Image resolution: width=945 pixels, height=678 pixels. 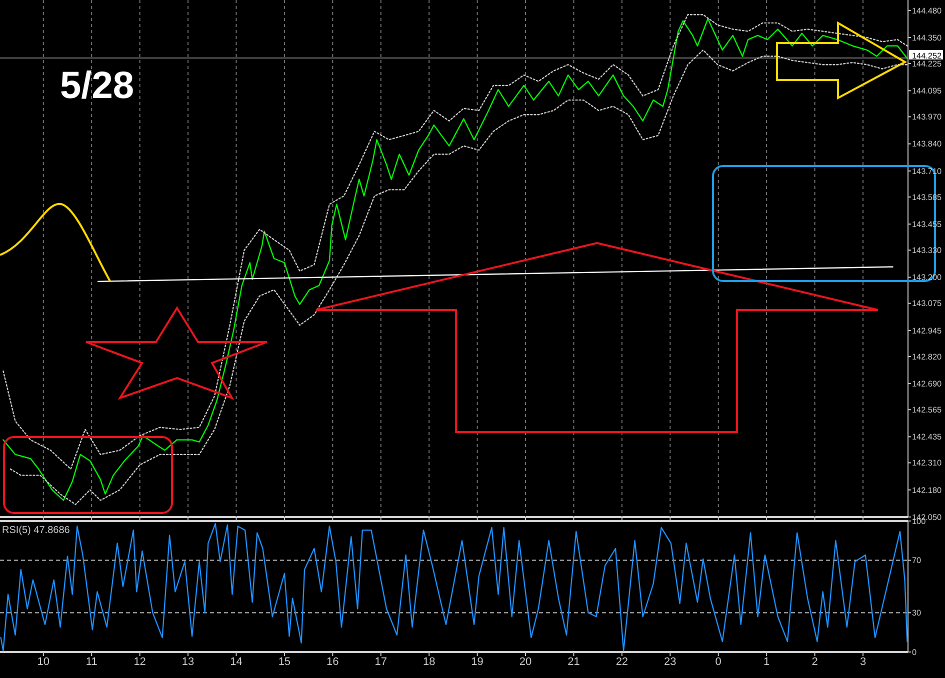 What do you see at coordinates (140, 662) in the screenshot?
I see `x-tick-label: 12` at bounding box center [140, 662].